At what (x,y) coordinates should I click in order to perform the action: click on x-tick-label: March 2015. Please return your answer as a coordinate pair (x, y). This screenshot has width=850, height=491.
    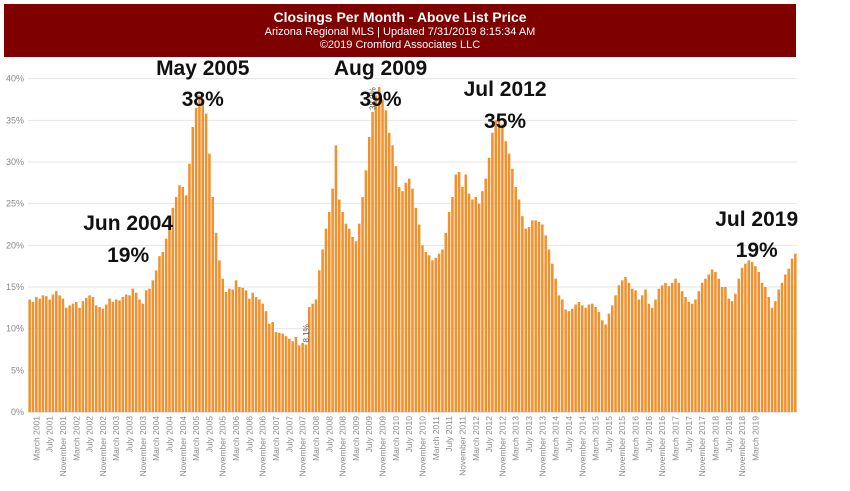
    Looking at the image, I should click on (596, 438).